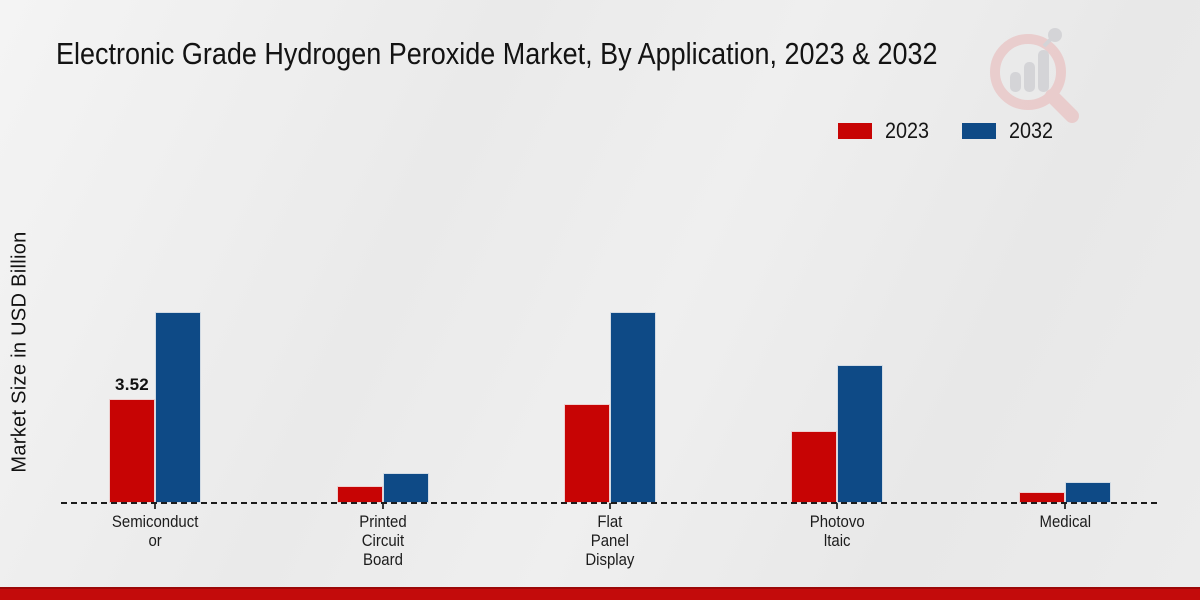 The height and width of the screenshot is (600, 1200). Describe the element at coordinates (1055, 35) in the screenshot. I see `logo-dot-icon` at that location.